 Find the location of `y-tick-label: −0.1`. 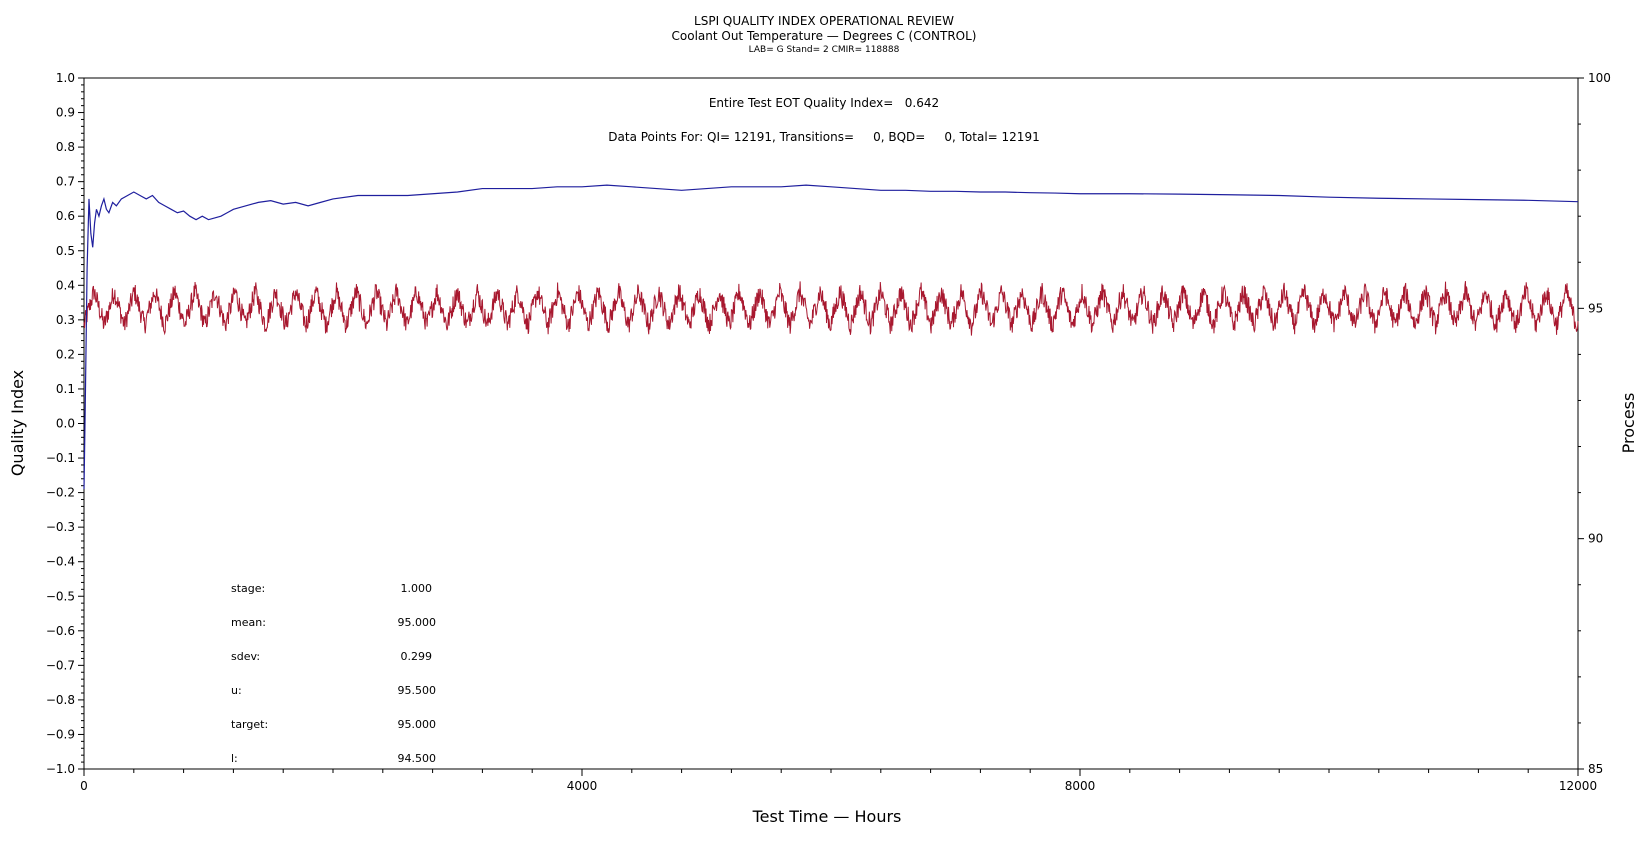

y-tick-label: −0.1 is located at coordinates (60, 458).